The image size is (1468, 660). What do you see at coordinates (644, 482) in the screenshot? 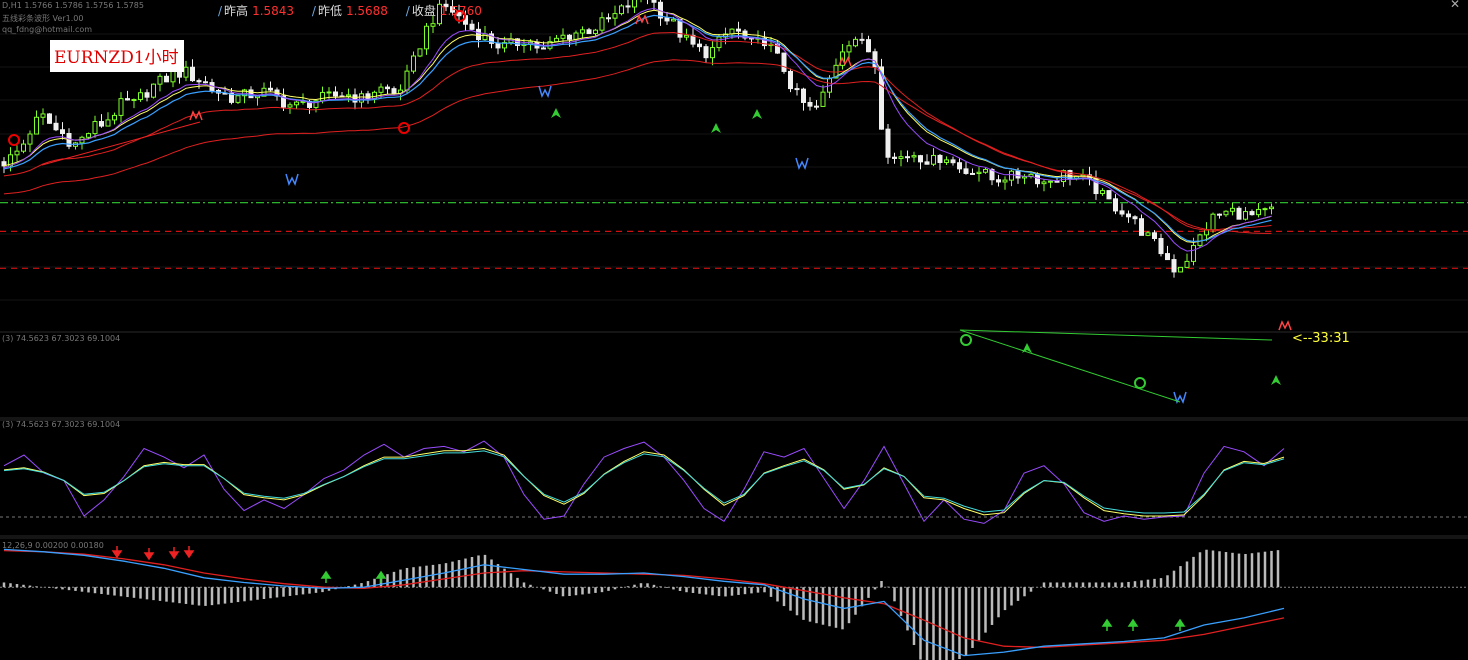
I see `stoch-k-line` at bounding box center [644, 482].